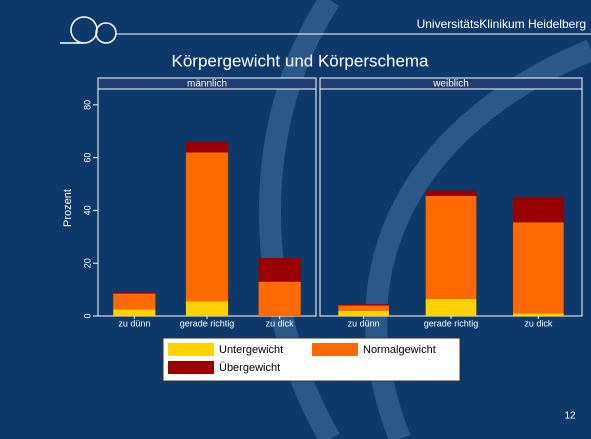 This screenshot has height=439, width=591. Describe the element at coordinates (87, 105) in the screenshot. I see `y-tick-label: 80` at that location.